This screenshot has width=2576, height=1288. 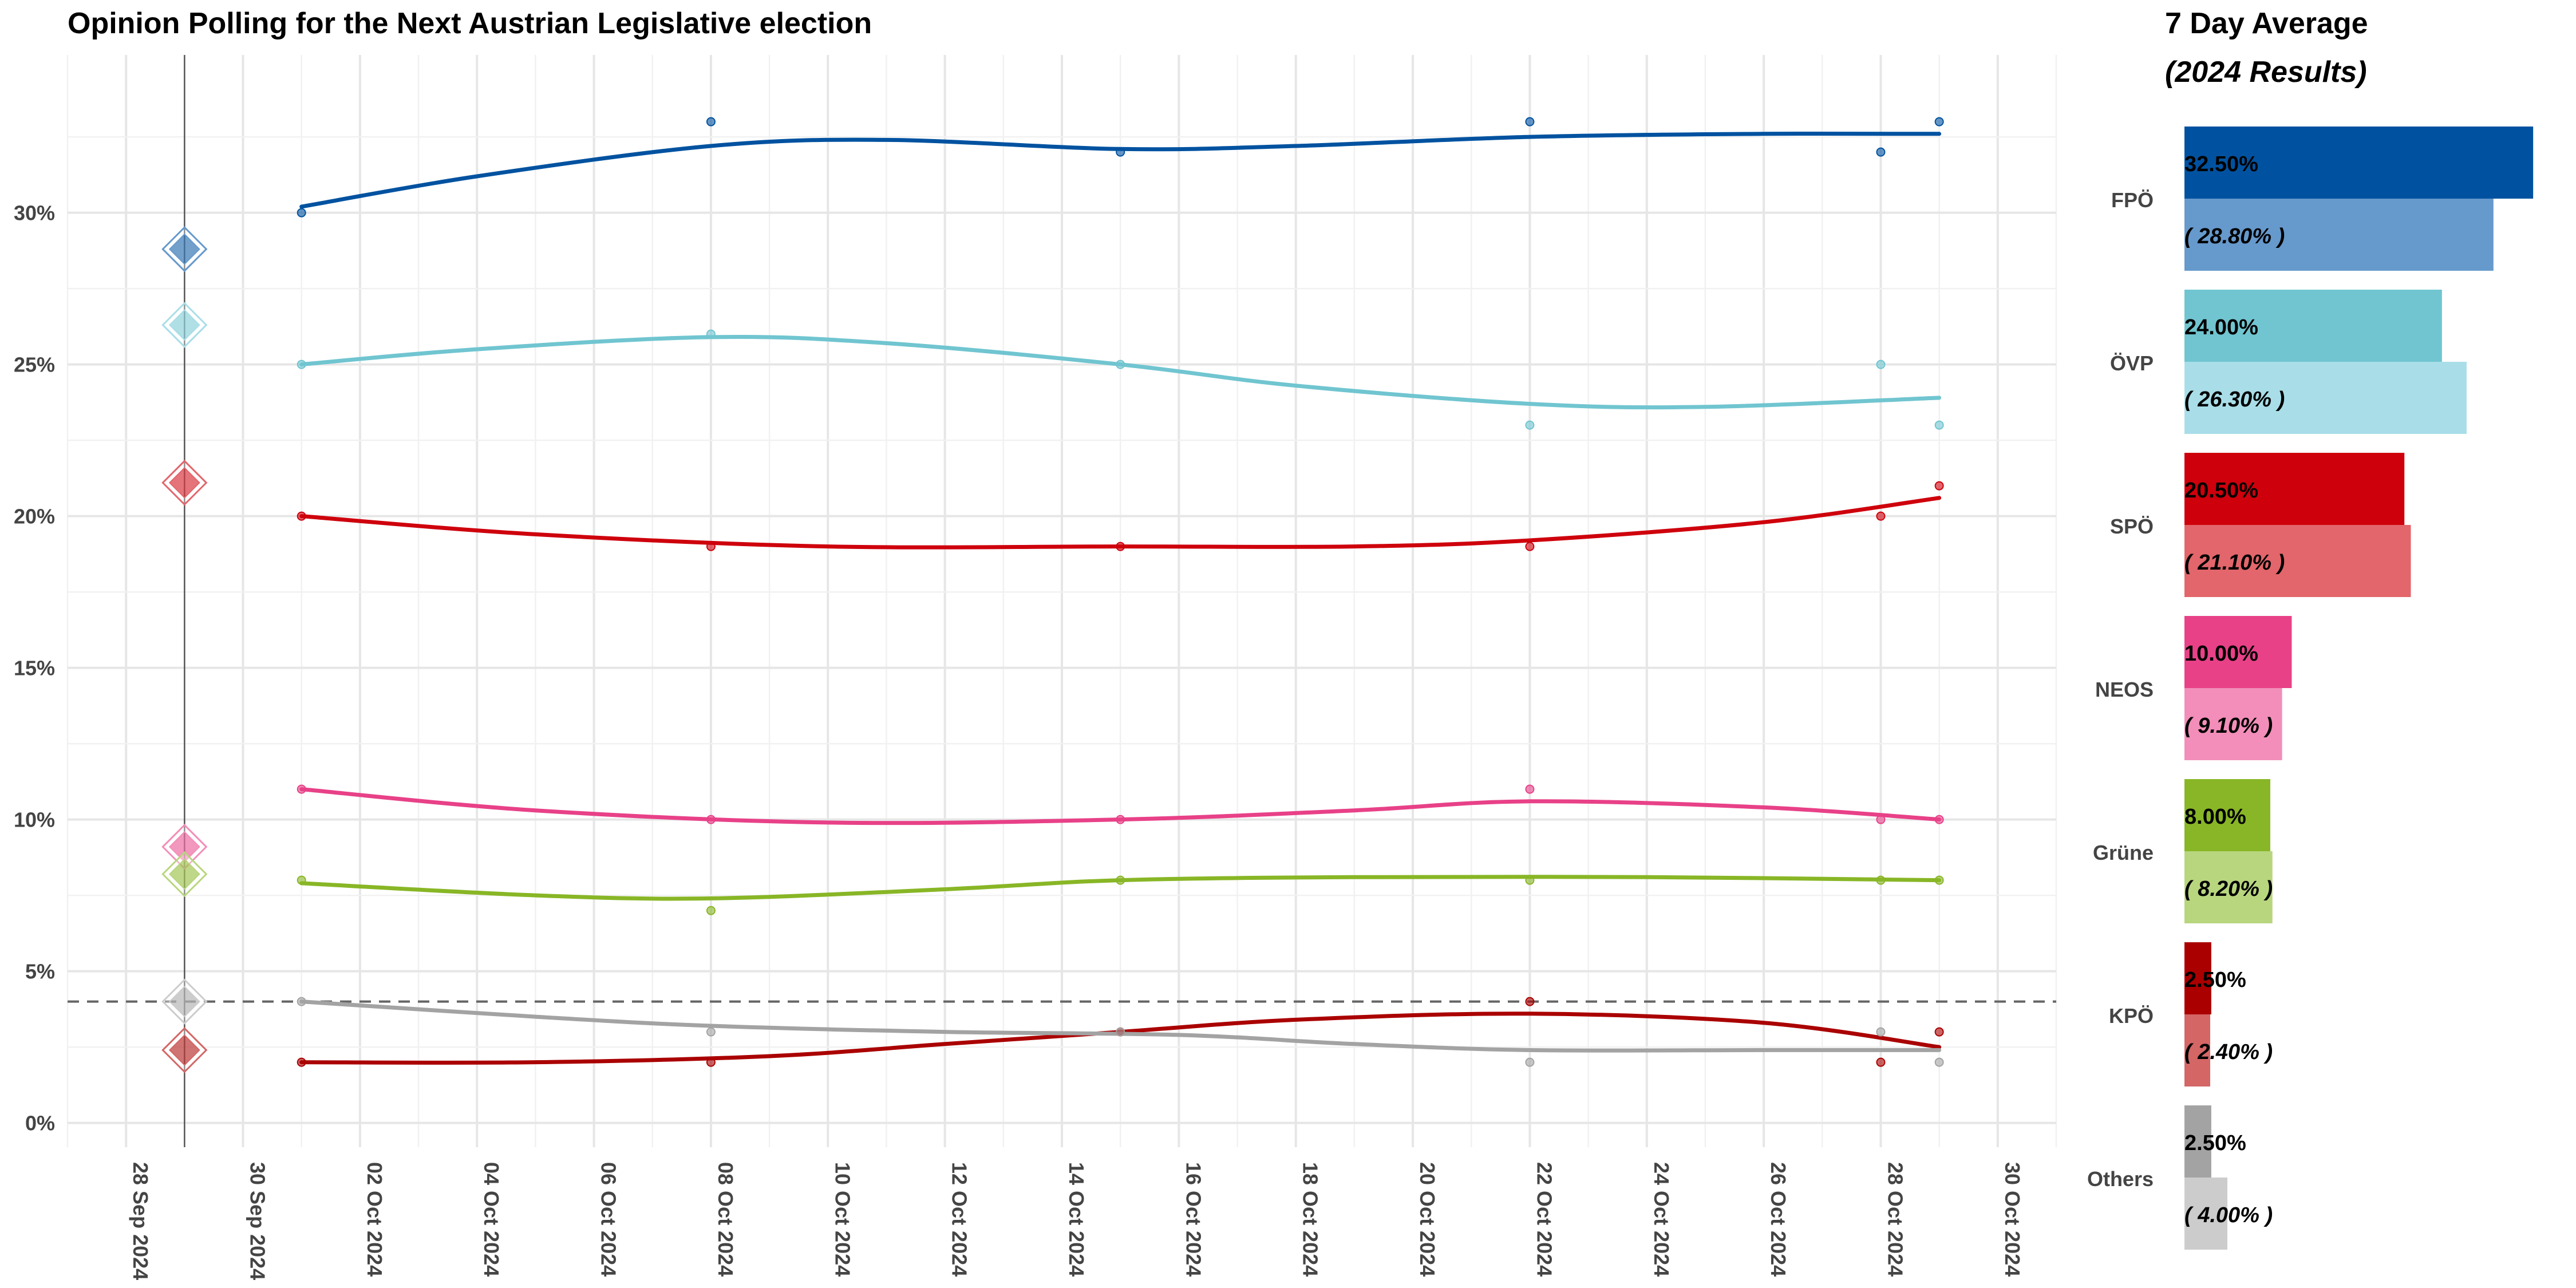 What do you see at coordinates (842, 1219) in the screenshot?
I see `x-tick-label: 10 Oct 2024` at bounding box center [842, 1219].